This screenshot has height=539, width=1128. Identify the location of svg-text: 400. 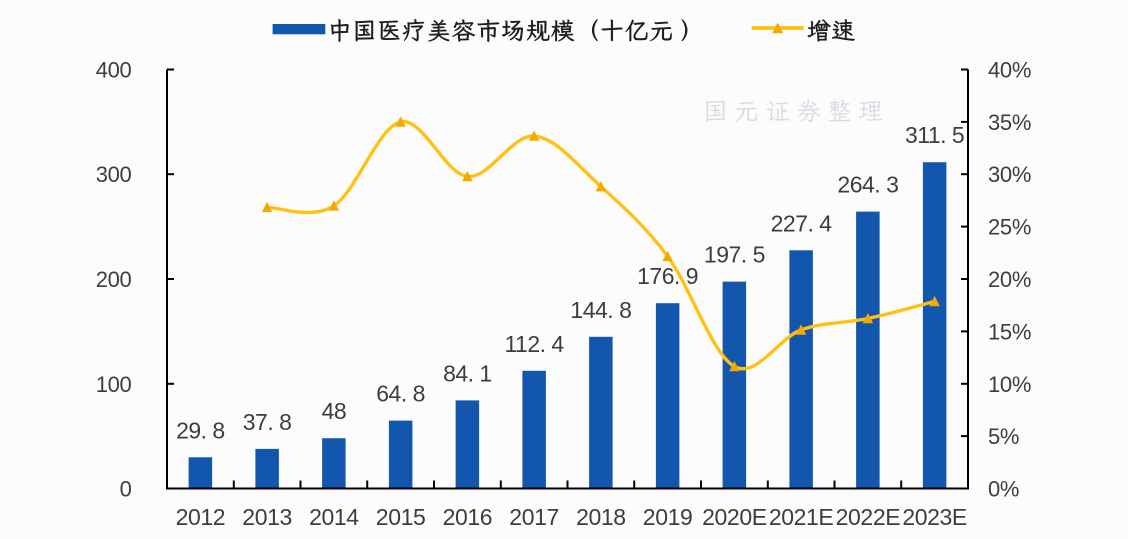
(114, 70).